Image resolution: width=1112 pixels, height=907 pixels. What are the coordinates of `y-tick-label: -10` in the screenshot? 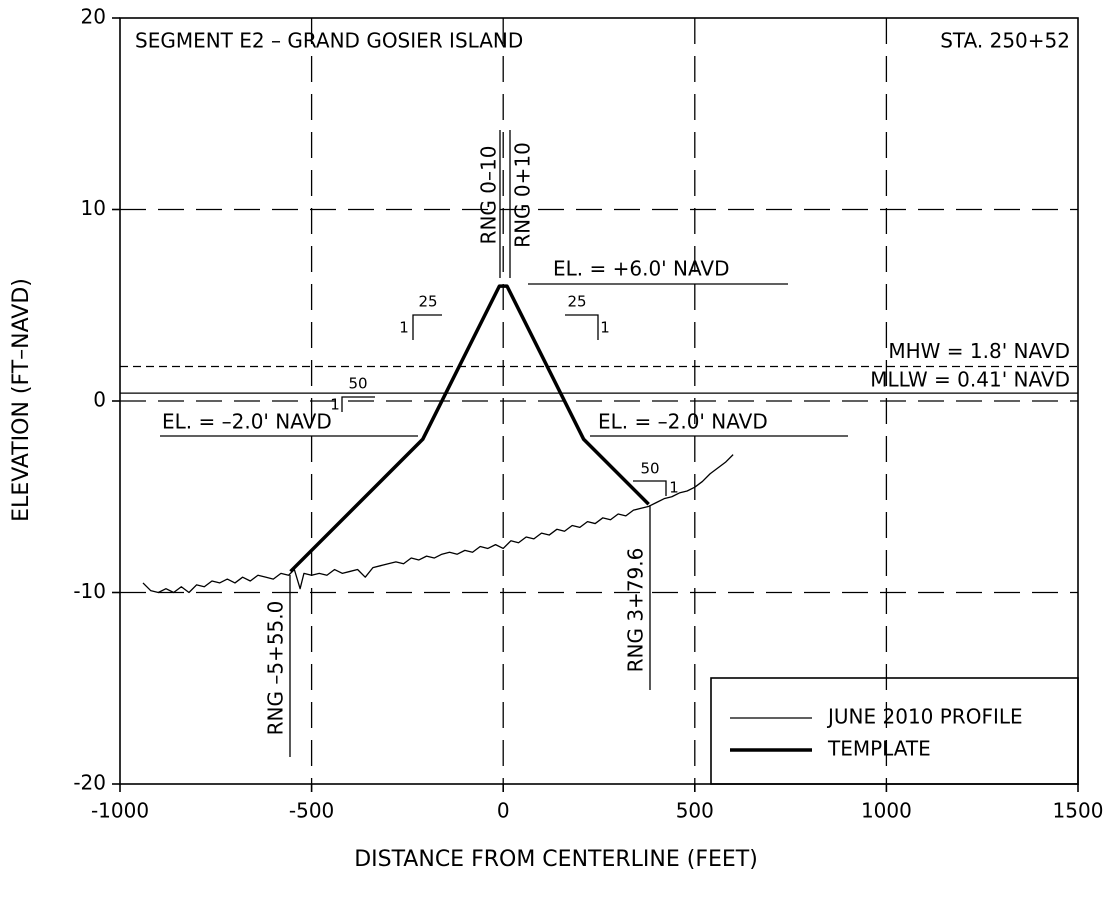 It's located at (89, 591).